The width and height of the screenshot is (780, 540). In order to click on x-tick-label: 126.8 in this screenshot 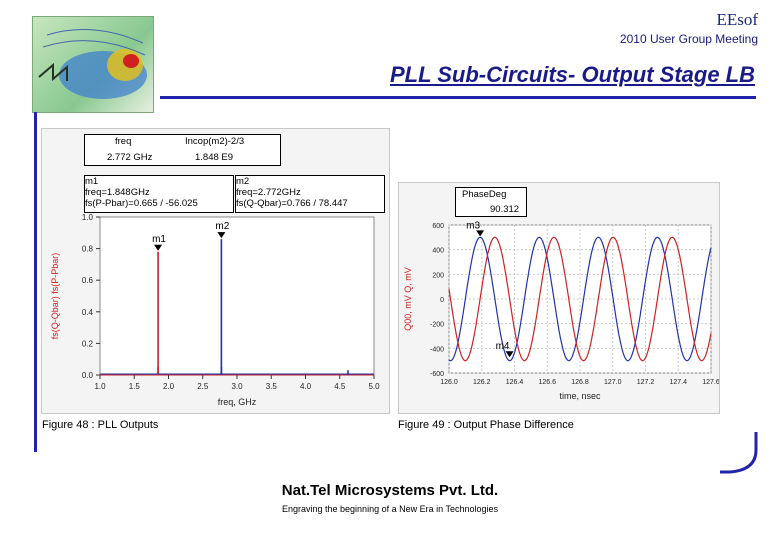, I will do `click(580, 382)`.